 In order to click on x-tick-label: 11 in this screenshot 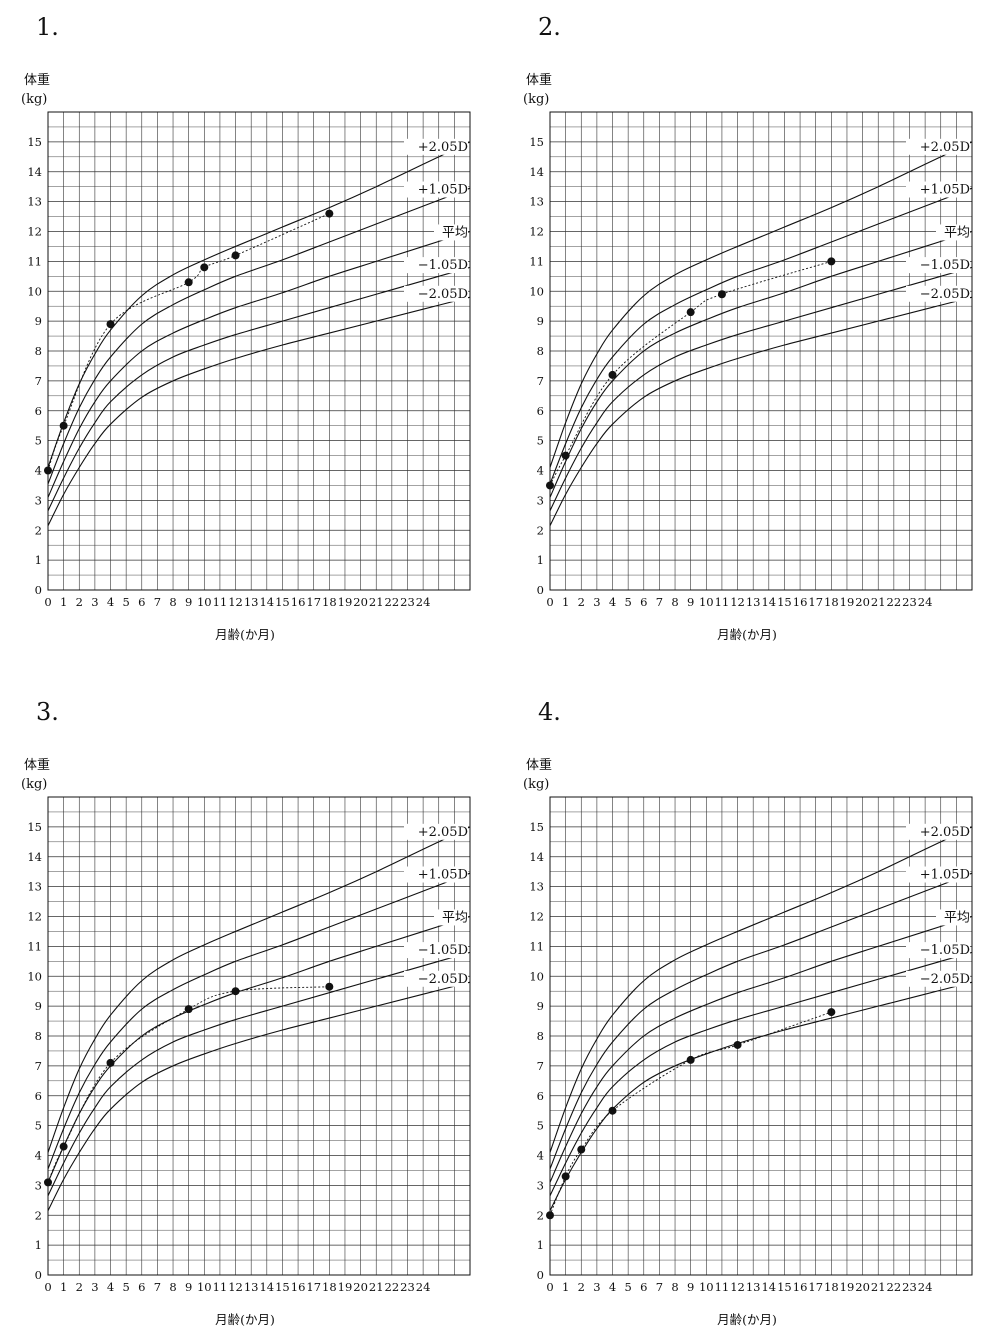, I will do `click(220, 602)`.